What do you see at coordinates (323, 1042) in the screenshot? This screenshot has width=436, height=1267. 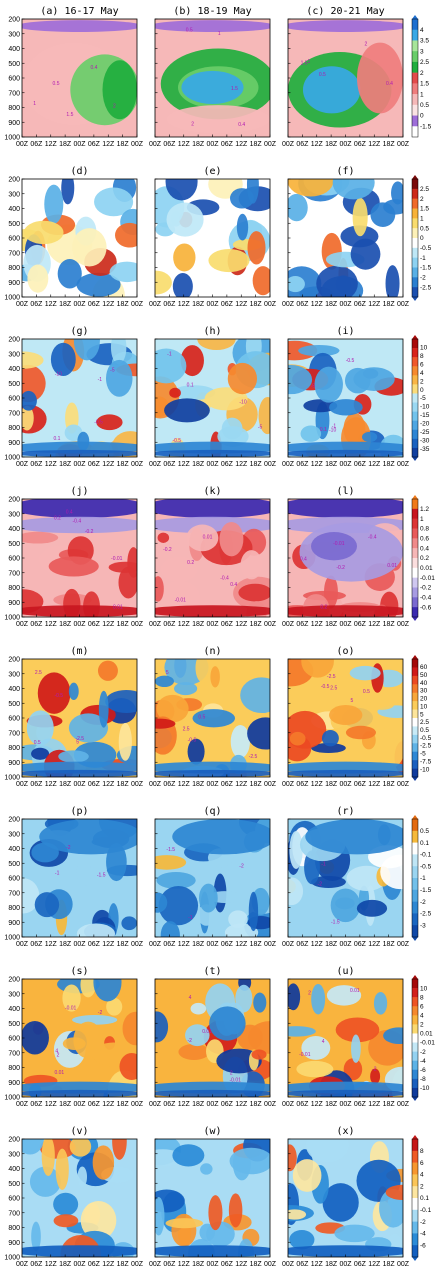 I see `contour-label: 4` at bounding box center [323, 1042].